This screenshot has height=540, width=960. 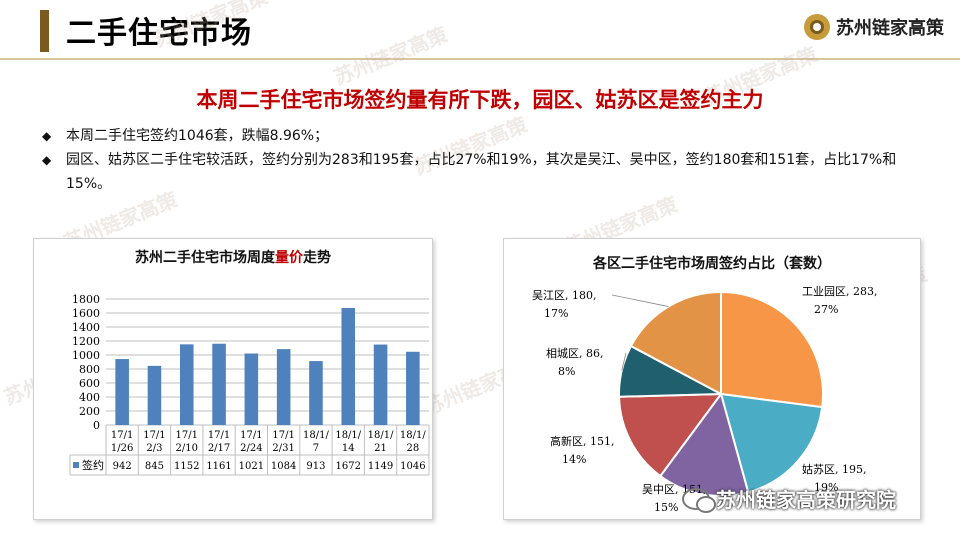 I want to click on y-tick-label: 200, so click(x=89, y=411).